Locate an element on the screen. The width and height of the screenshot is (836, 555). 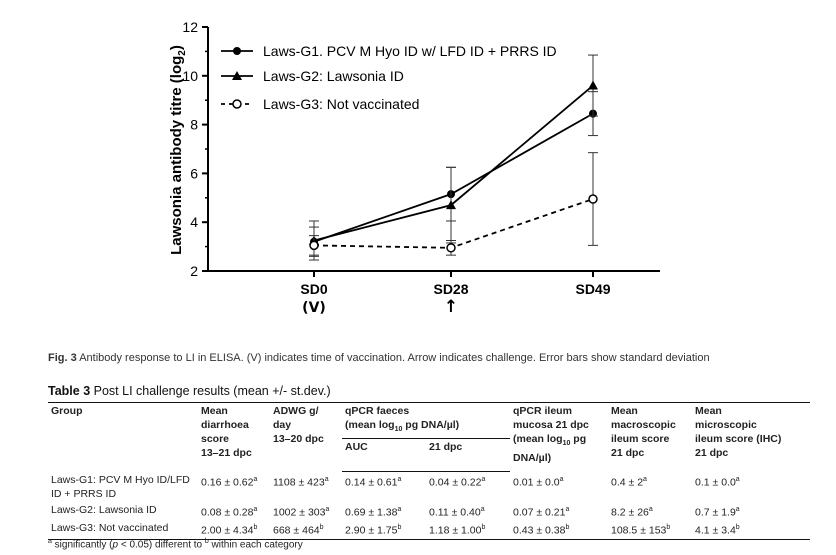
cell-21dpc: 0.04 ± 0.22a is located at coordinates (457, 482).